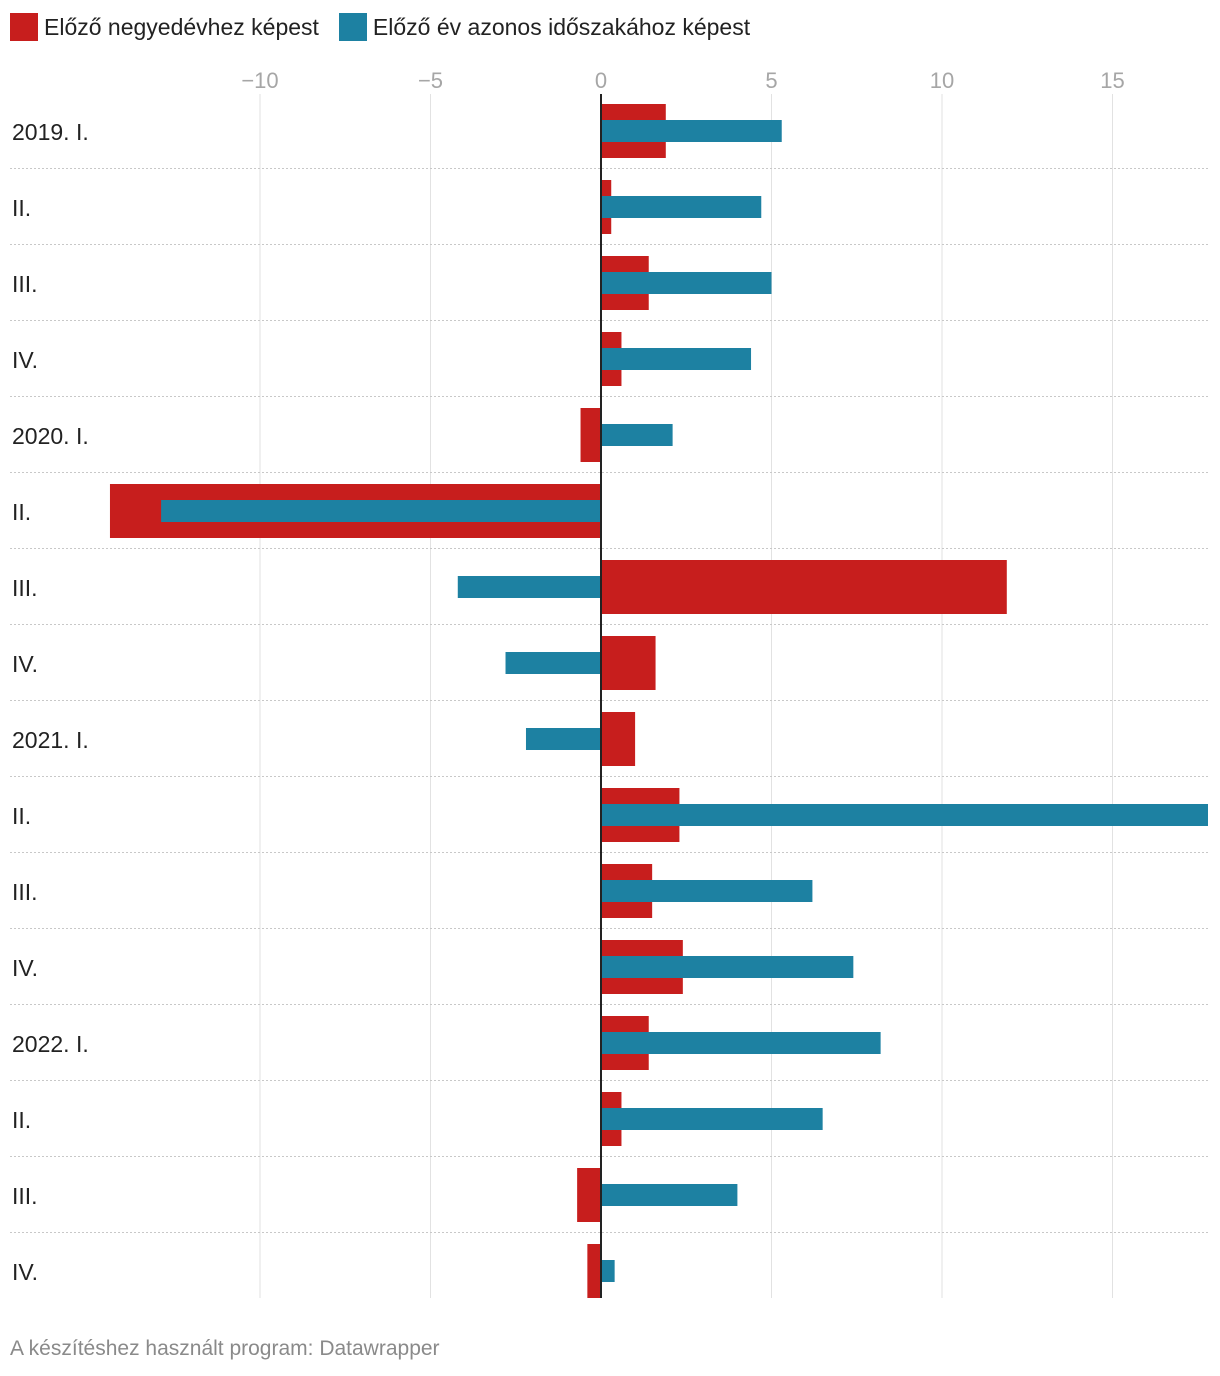 The width and height of the screenshot is (1220, 1376). I want to click on legend-label-quarter-on-quarter: Előző negyedévhez képest, so click(181, 26).